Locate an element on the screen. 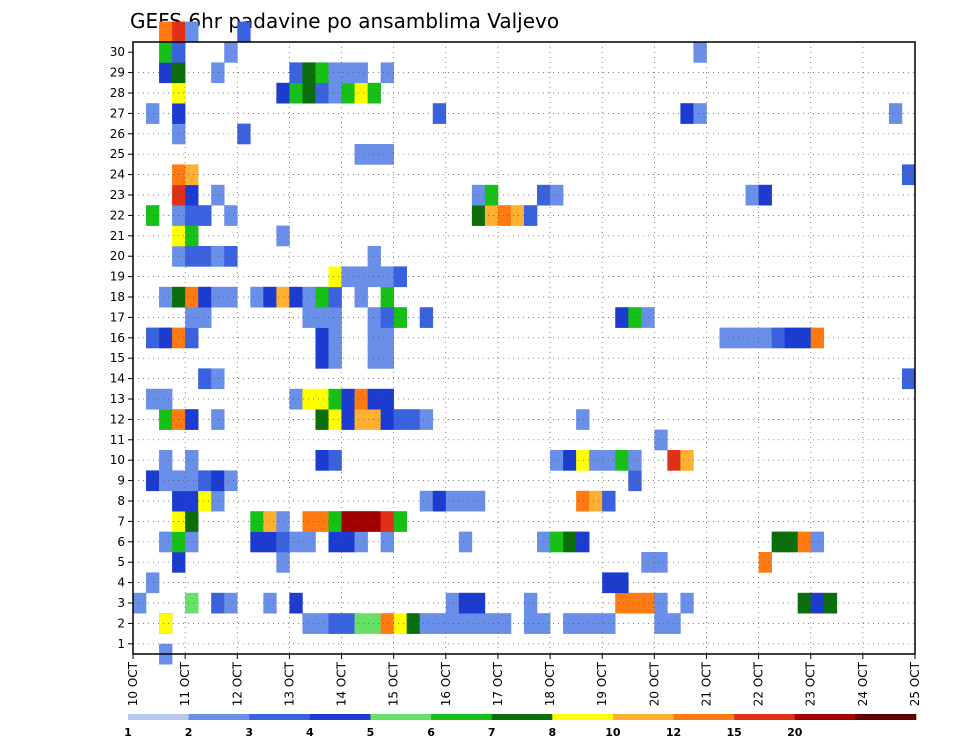 The image size is (960, 742). y-tick-label: 30 is located at coordinates (117, 52).